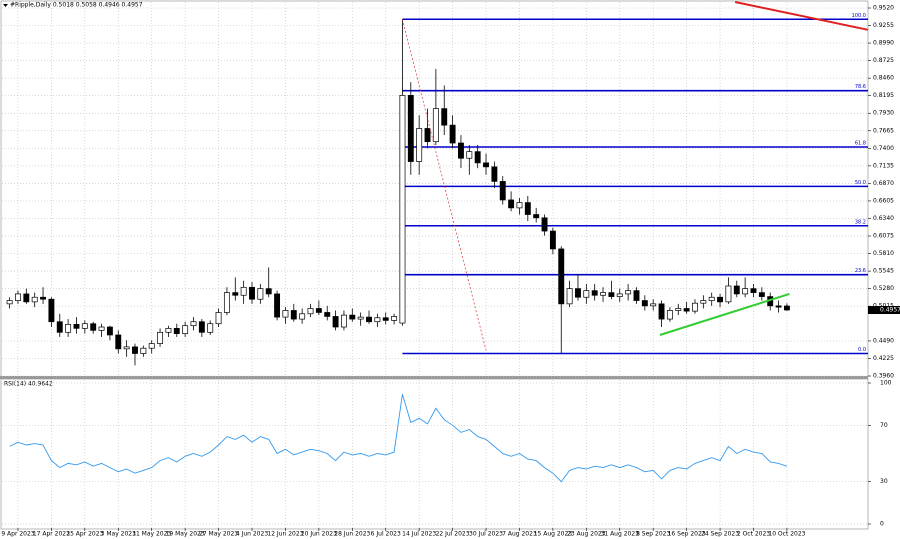 The width and height of the screenshot is (900, 539). Describe the element at coordinates (453, 534) in the screenshot. I see `x-tick-label: 22 Jul 2023` at that location.